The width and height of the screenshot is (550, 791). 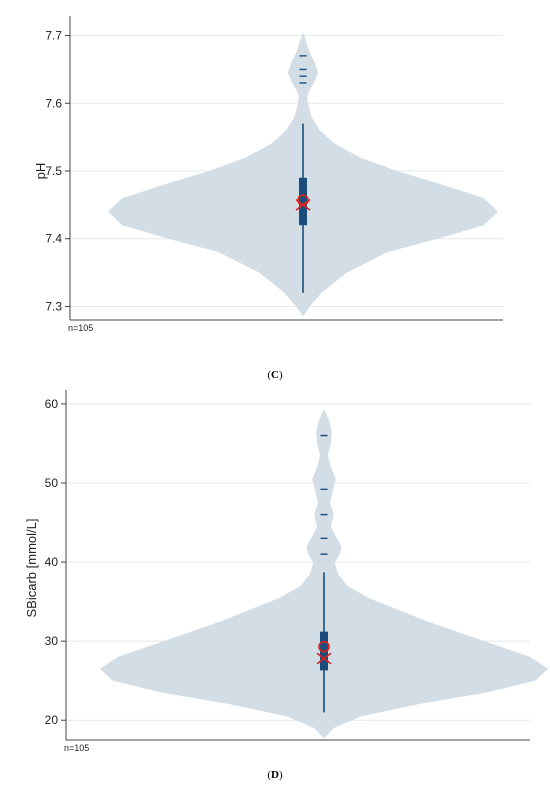 What do you see at coordinates (324, 646) in the screenshot?
I see `panel-d-mean-marker` at bounding box center [324, 646].